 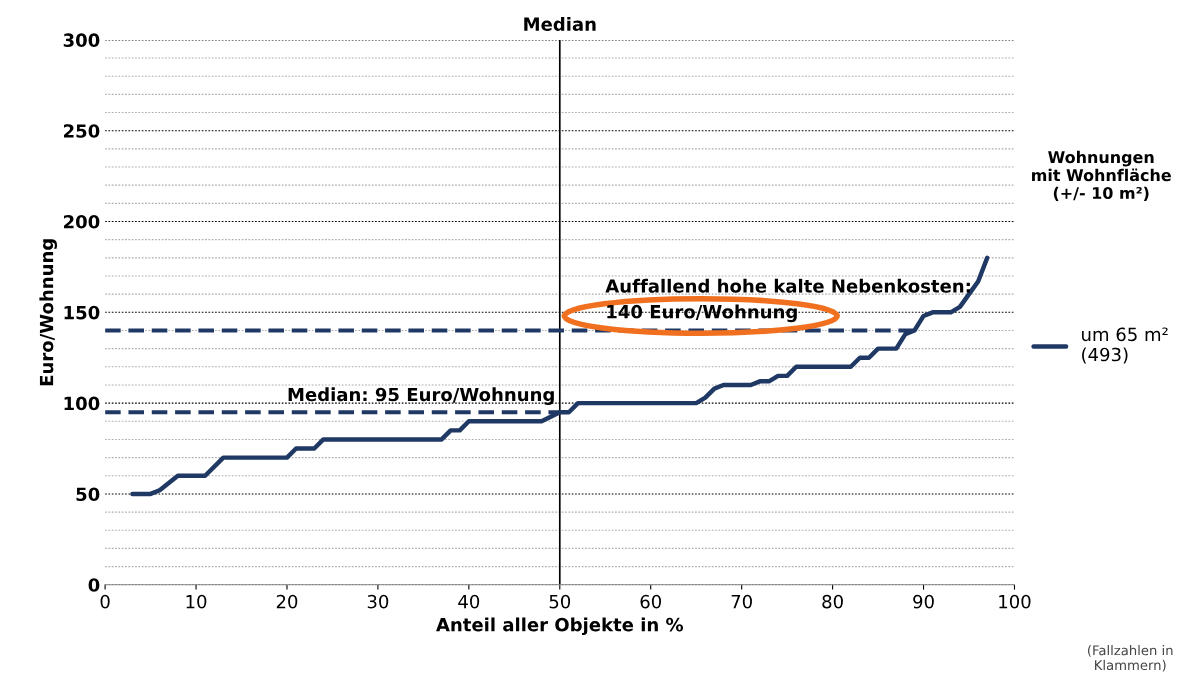 What do you see at coordinates (81, 40) in the screenshot?
I see `y-tick-label: 300` at bounding box center [81, 40].